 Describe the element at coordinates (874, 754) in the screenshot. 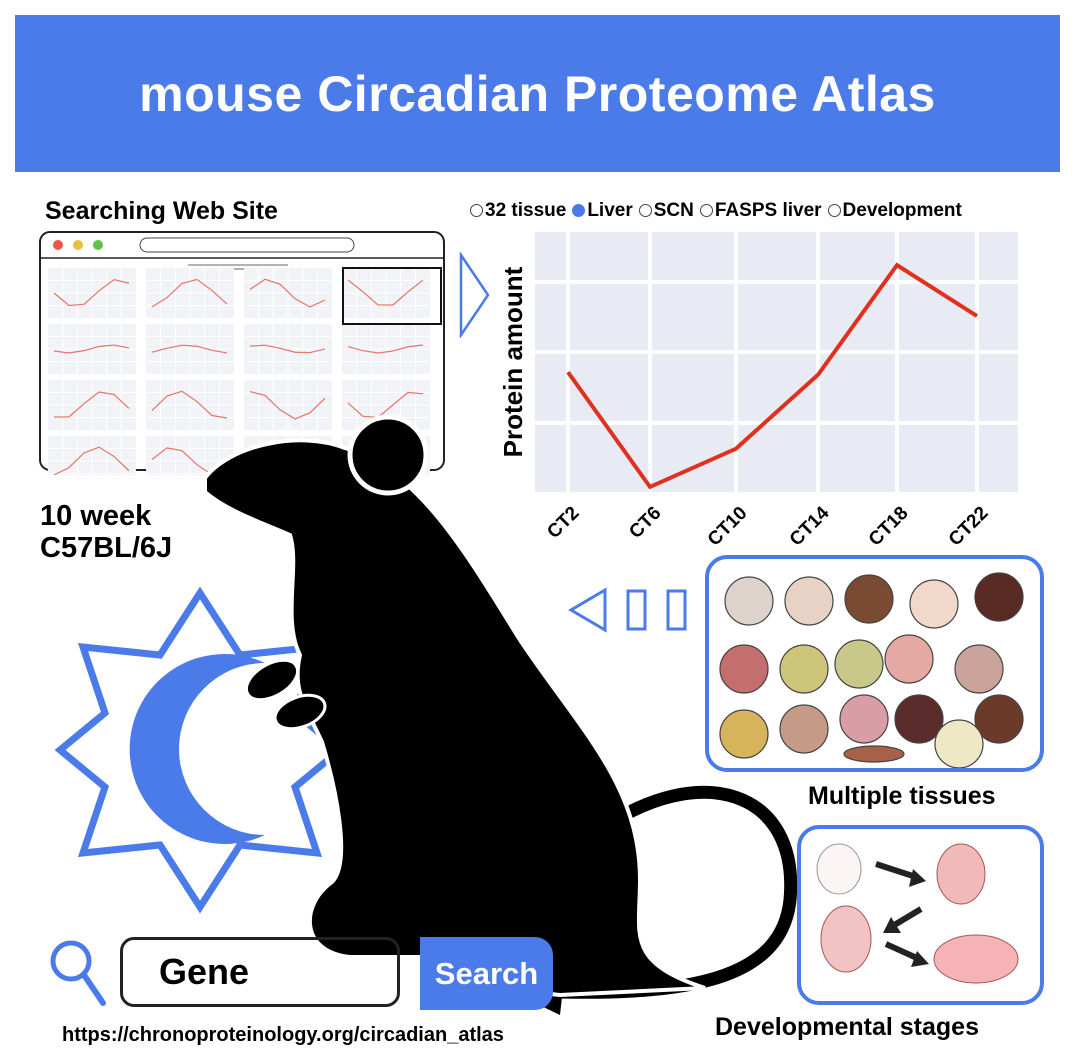

I see `muscle-illustration` at that location.